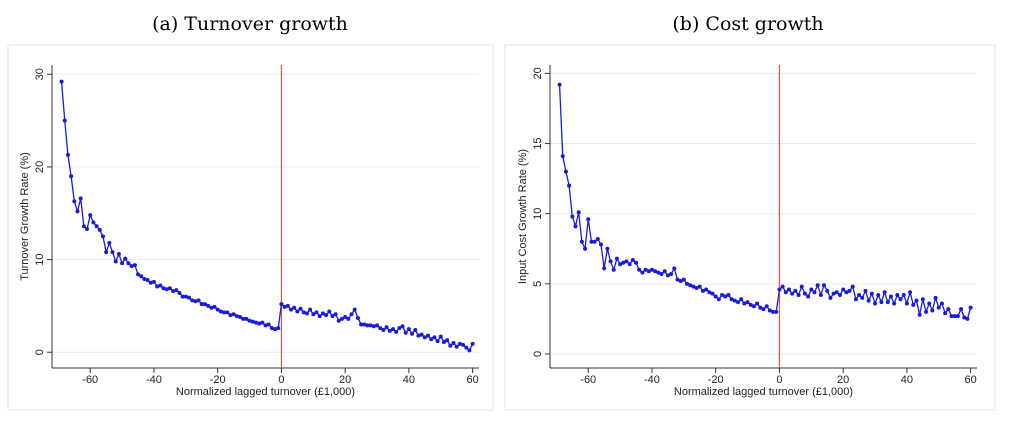  Describe the element at coordinates (652, 380) in the screenshot. I see `x-tick-label: -40` at that location.